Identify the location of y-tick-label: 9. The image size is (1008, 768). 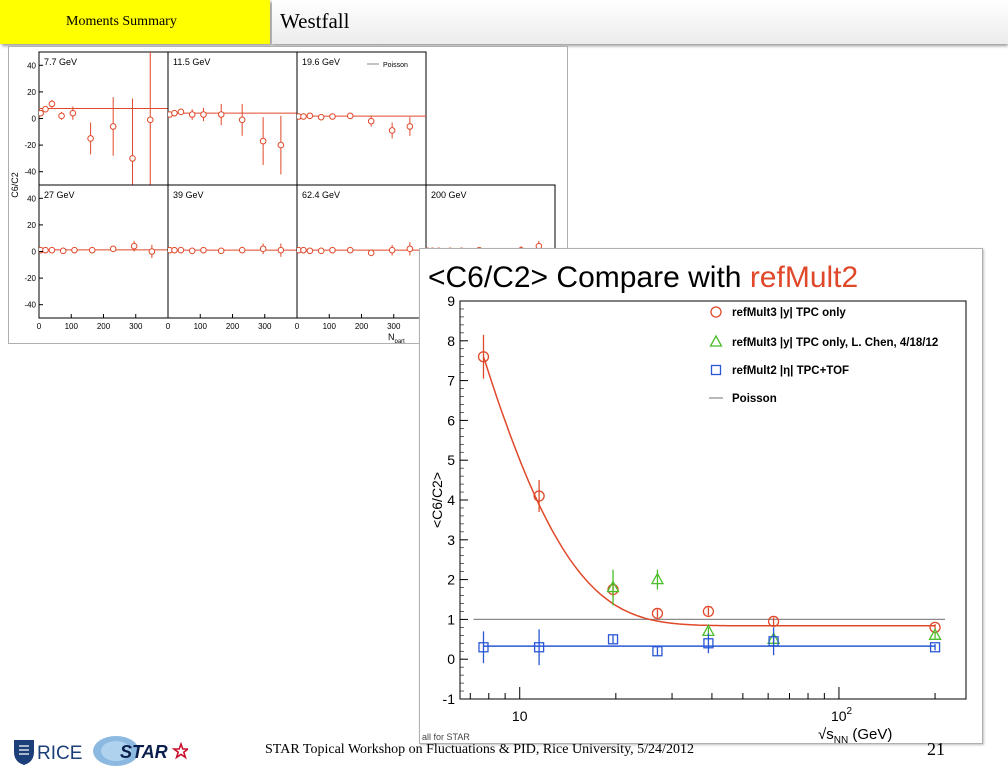
(451, 301).